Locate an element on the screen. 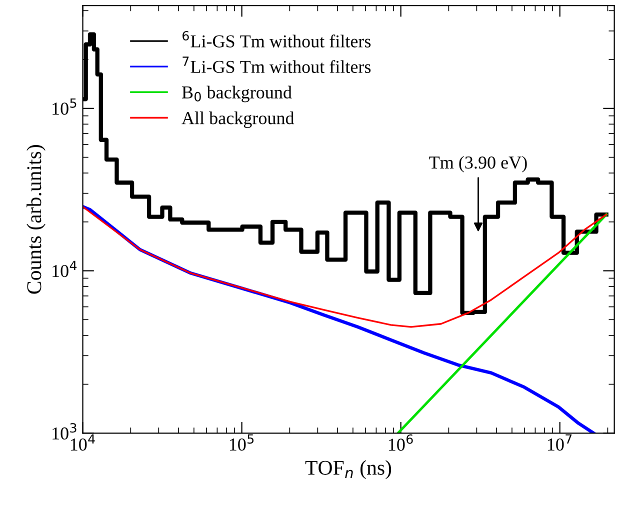 The width and height of the screenshot is (632, 506). y-tick-label: 10$^{5}$ is located at coordinates (64, 106).